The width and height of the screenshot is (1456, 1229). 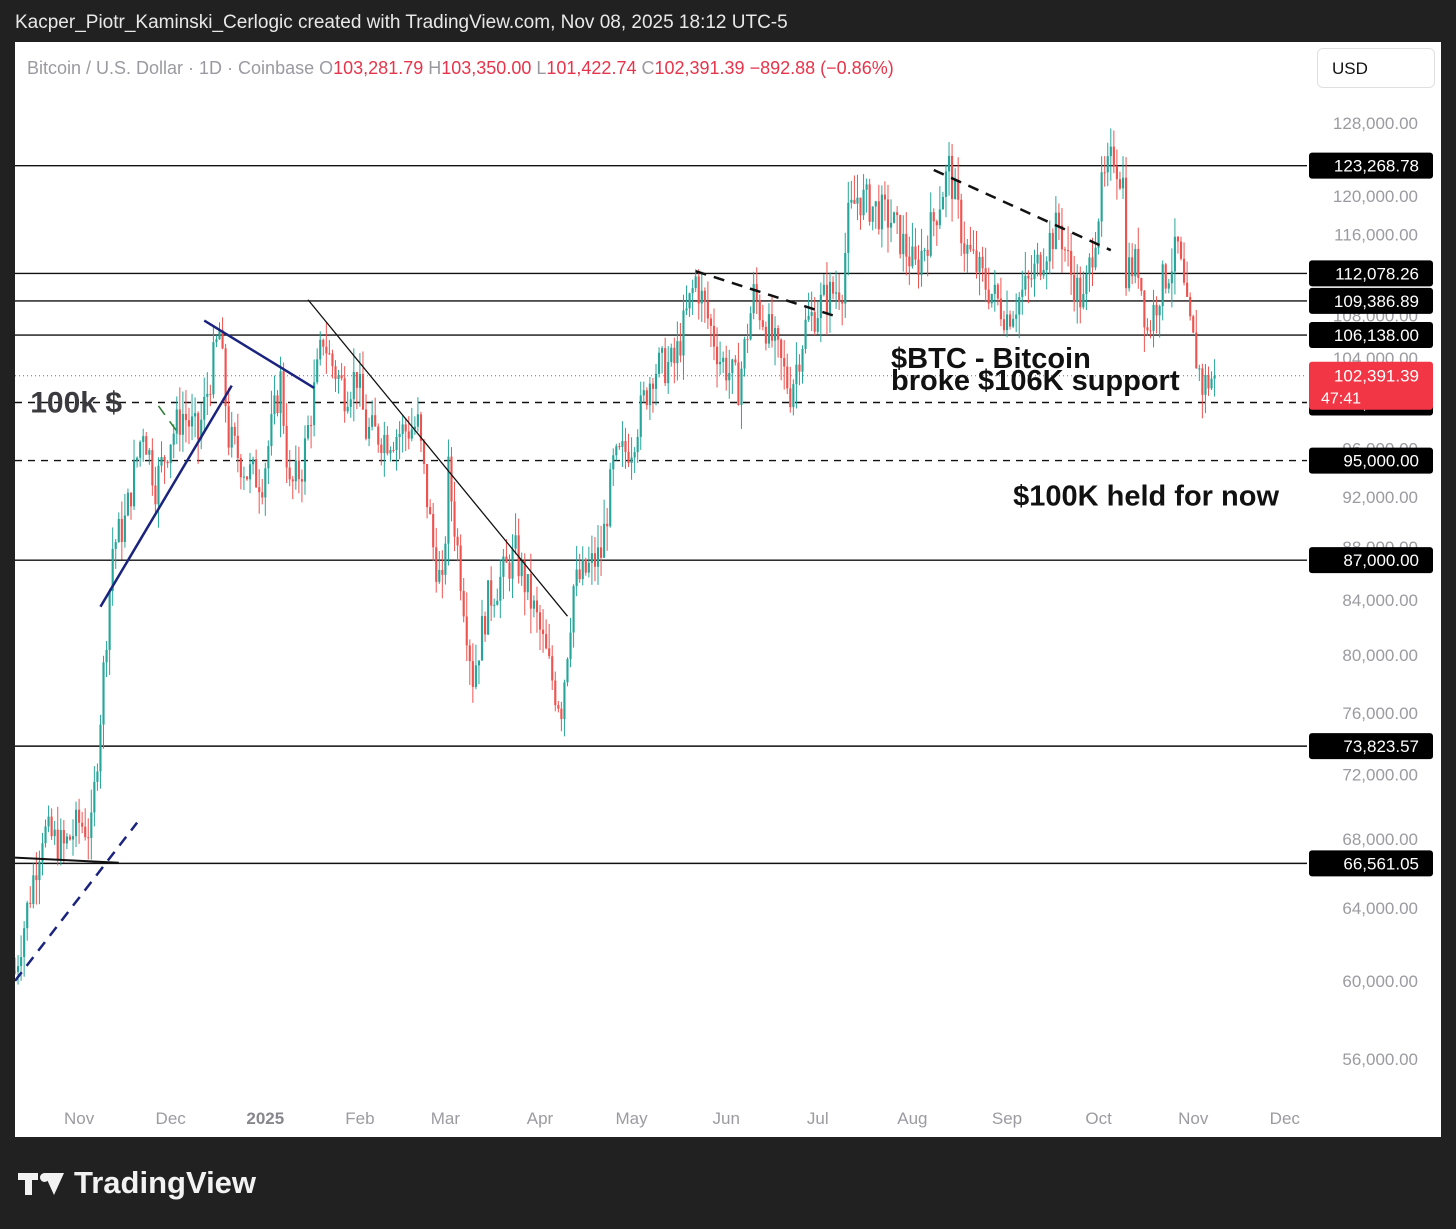 I want to click on price-level-badge: 112,078.26, so click(x=1371, y=273).